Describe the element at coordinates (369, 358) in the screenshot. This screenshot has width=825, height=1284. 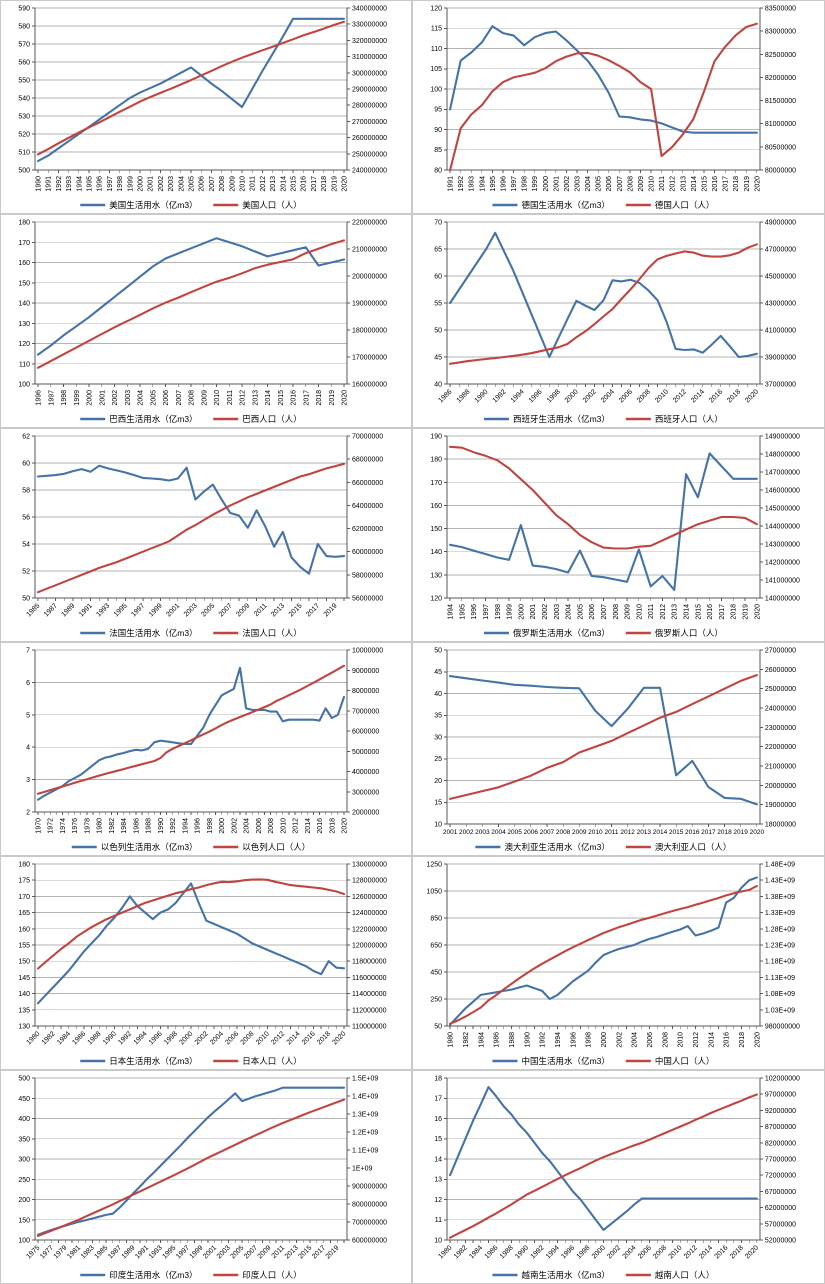
I see `right-axis-tick-label: 170000000` at that location.